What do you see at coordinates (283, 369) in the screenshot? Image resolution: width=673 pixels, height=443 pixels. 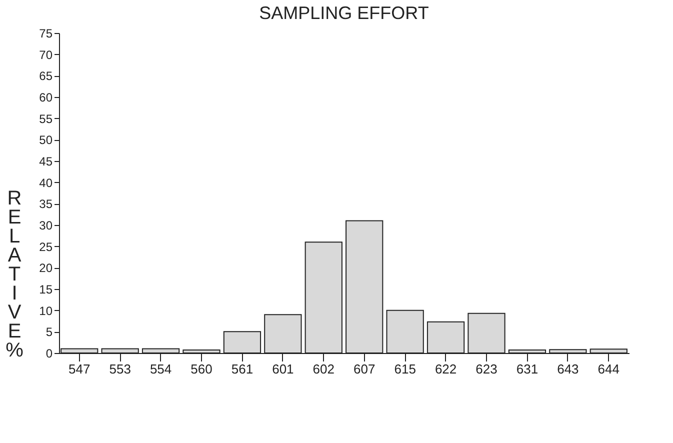 I see `x-tick-label: 601` at bounding box center [283, 369].